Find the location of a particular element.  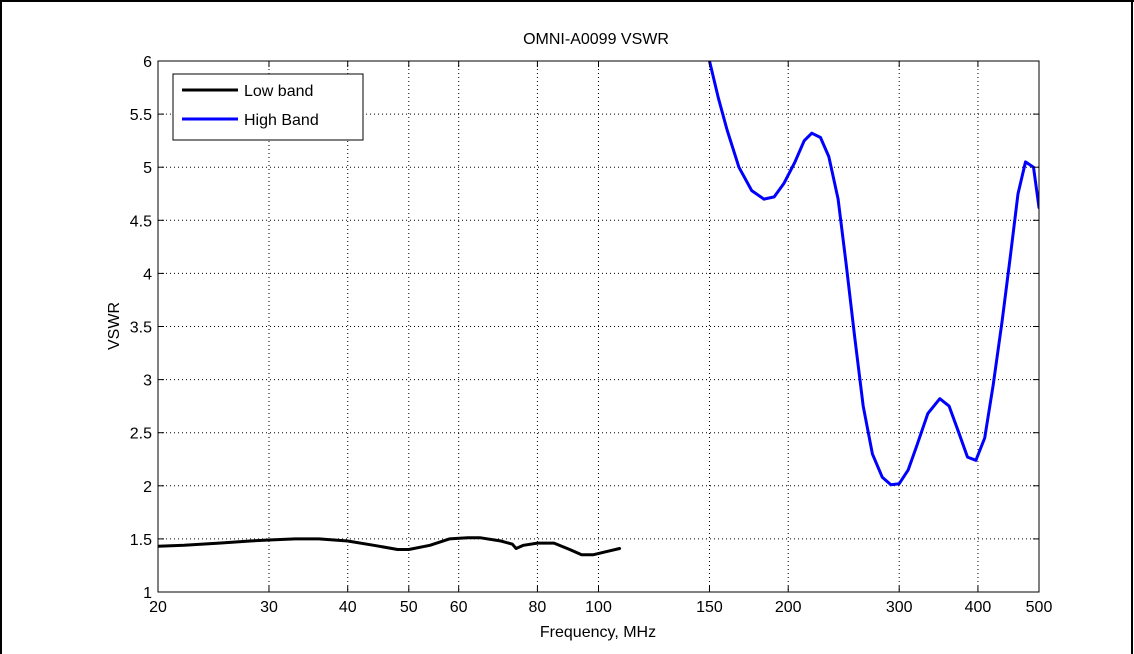

y-tick-label: 6 is located at coordinates (147, 62).